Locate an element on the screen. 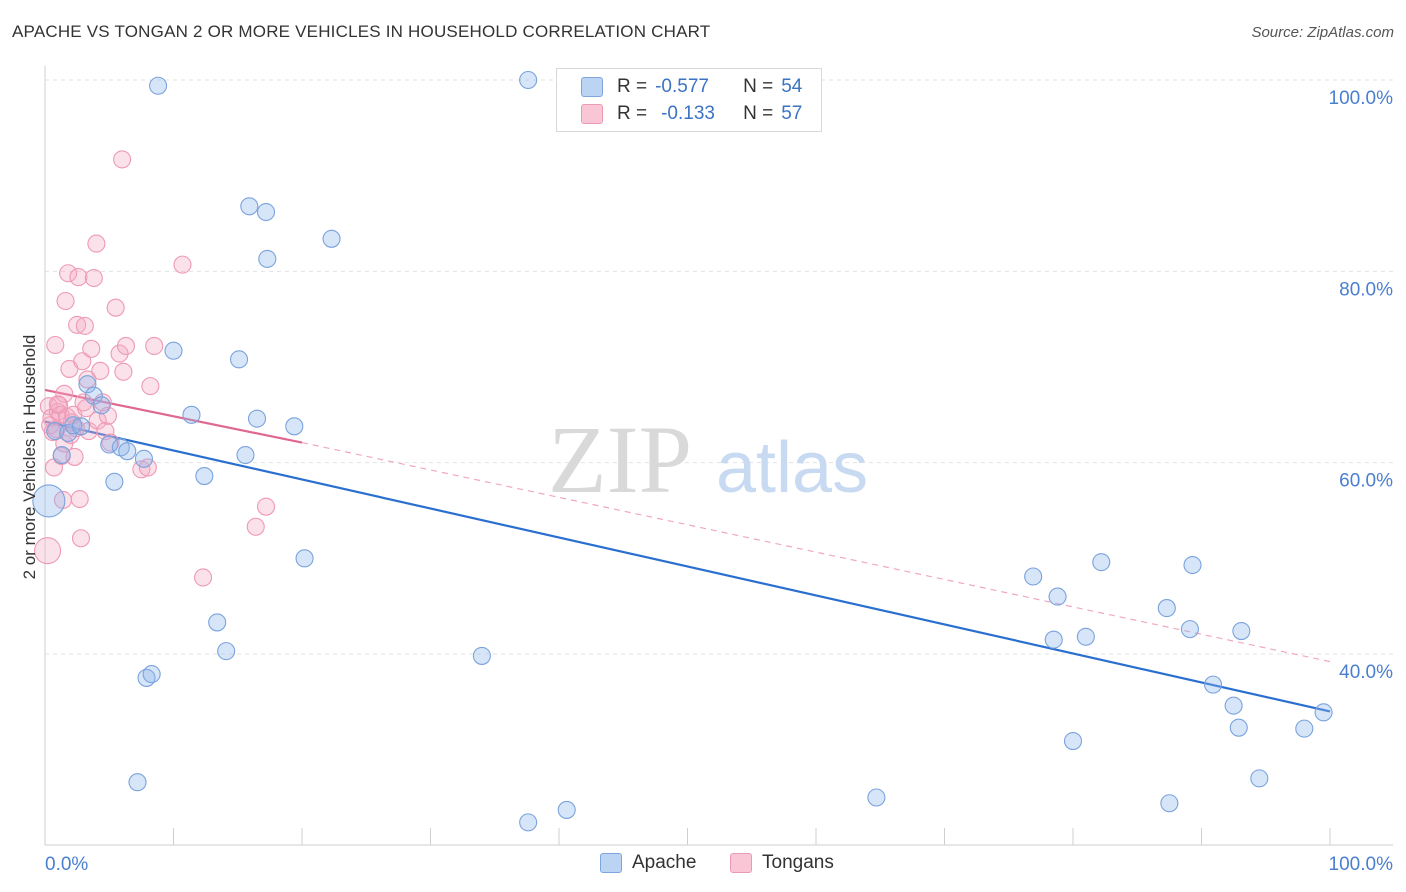 Image resolution: width=1406 pixels, height=892 pixels. bottom-apache-label: Apache is located at coordinates (664, 862).